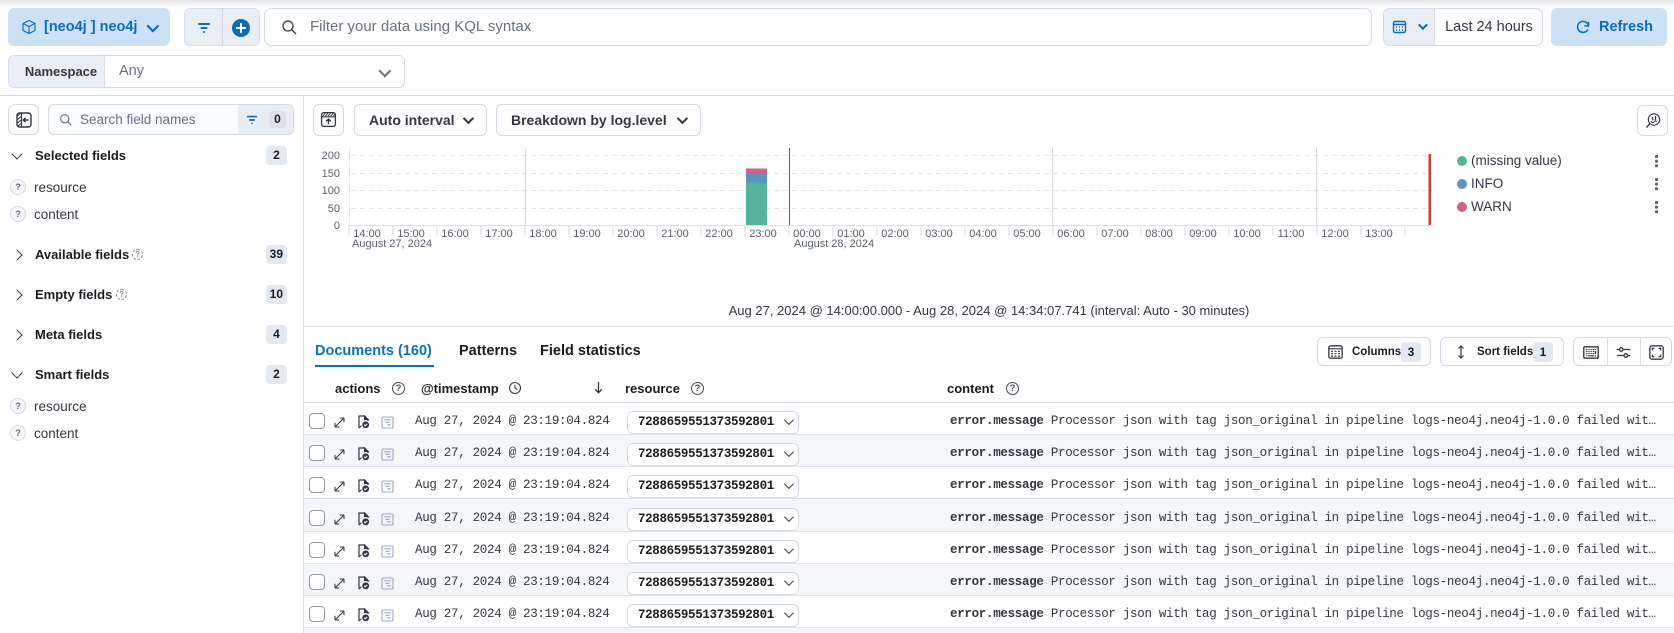 The height and width of the screenshot is (633, 1674). I want to click on svg-text: 23:00, so click(763, 234).